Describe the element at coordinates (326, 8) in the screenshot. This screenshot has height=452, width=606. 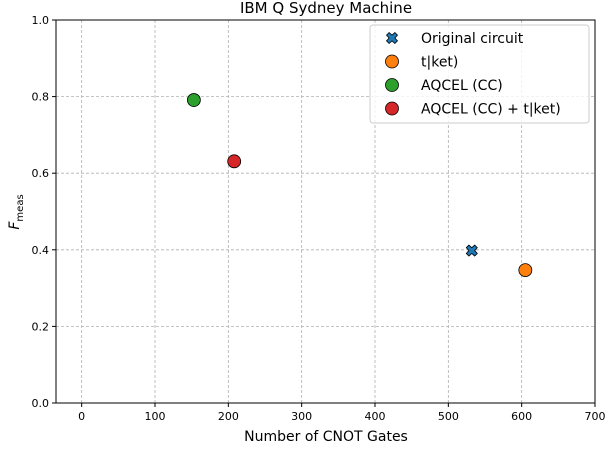
I see `chart-title: IBM Q Sydney Machine` at that location.